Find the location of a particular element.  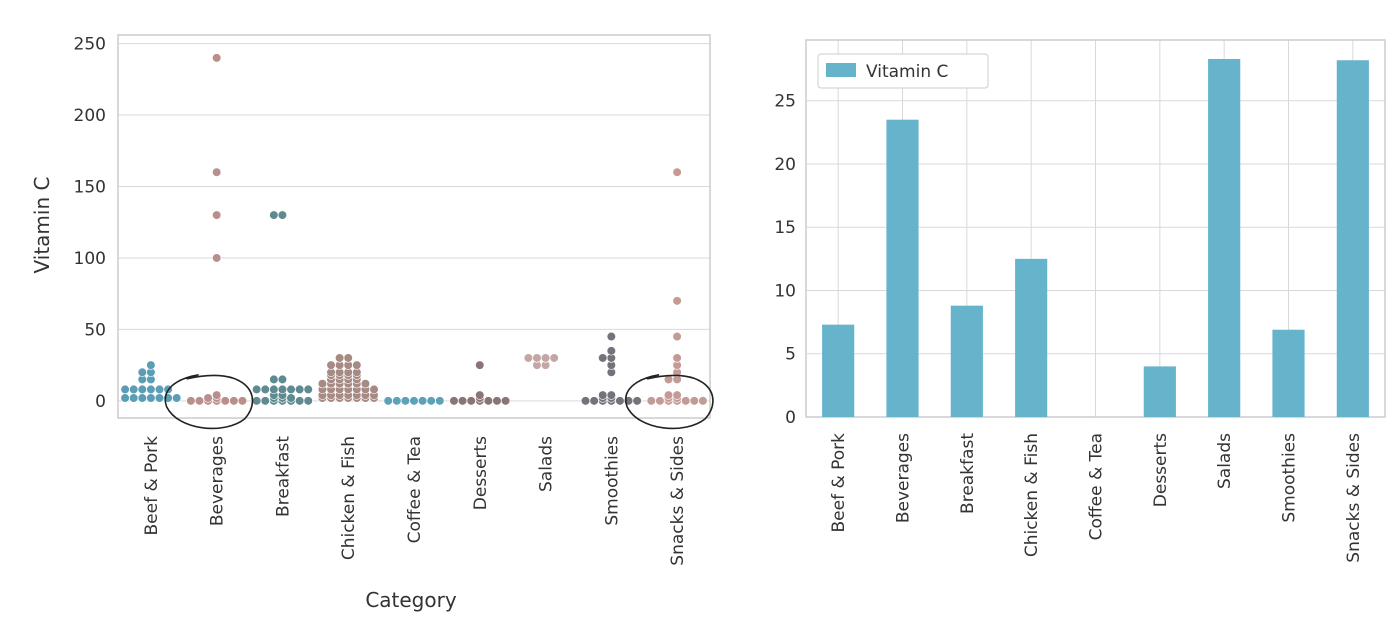

bar-xtick-label: Salads is located at coordinates (1225, 461).